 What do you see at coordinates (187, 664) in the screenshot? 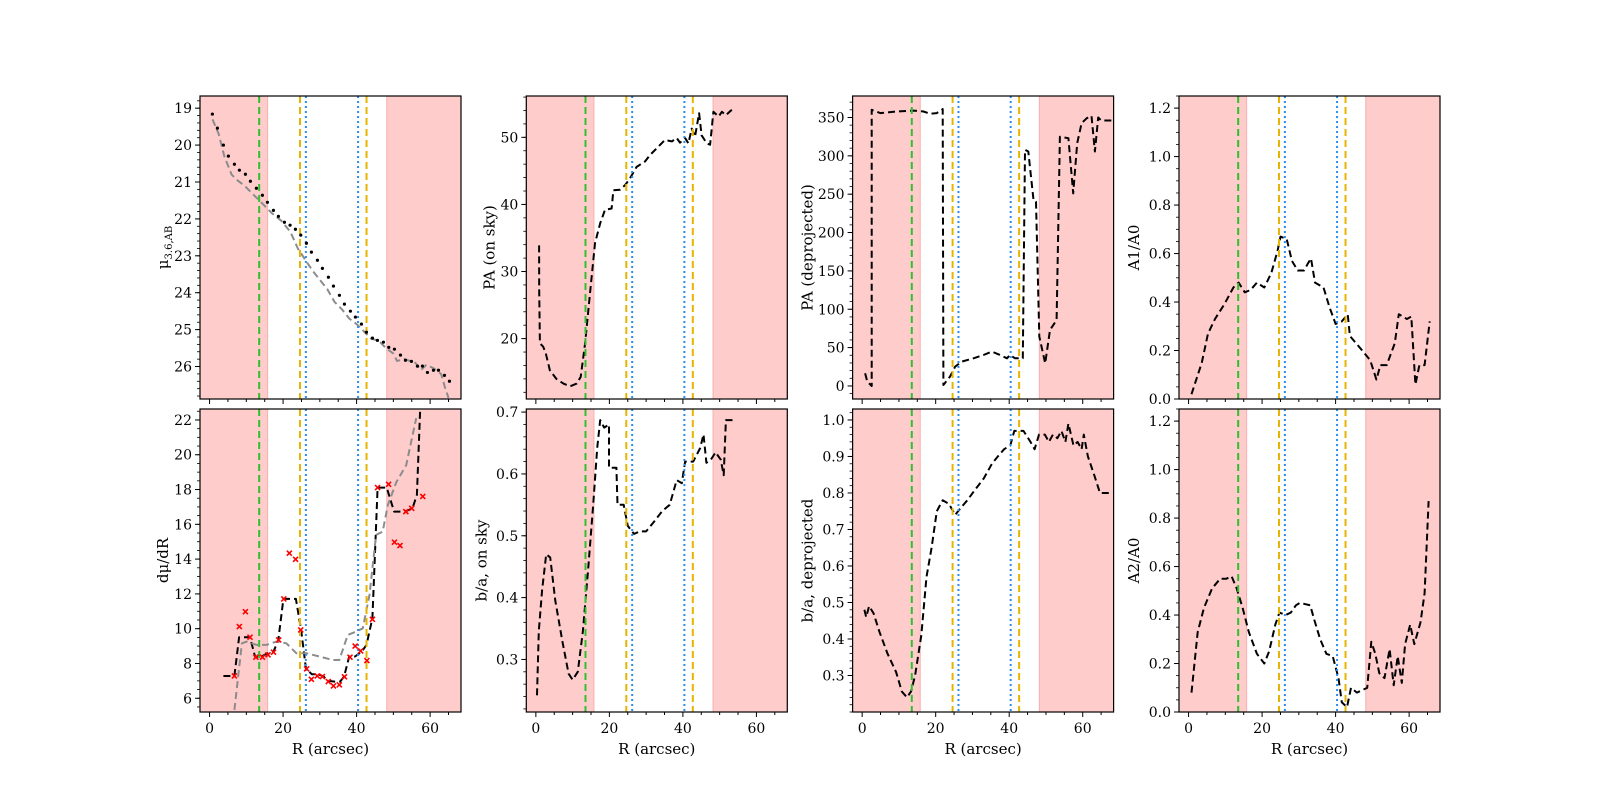
I see `y-tick-label: 8` at bounding box center [187, 664].